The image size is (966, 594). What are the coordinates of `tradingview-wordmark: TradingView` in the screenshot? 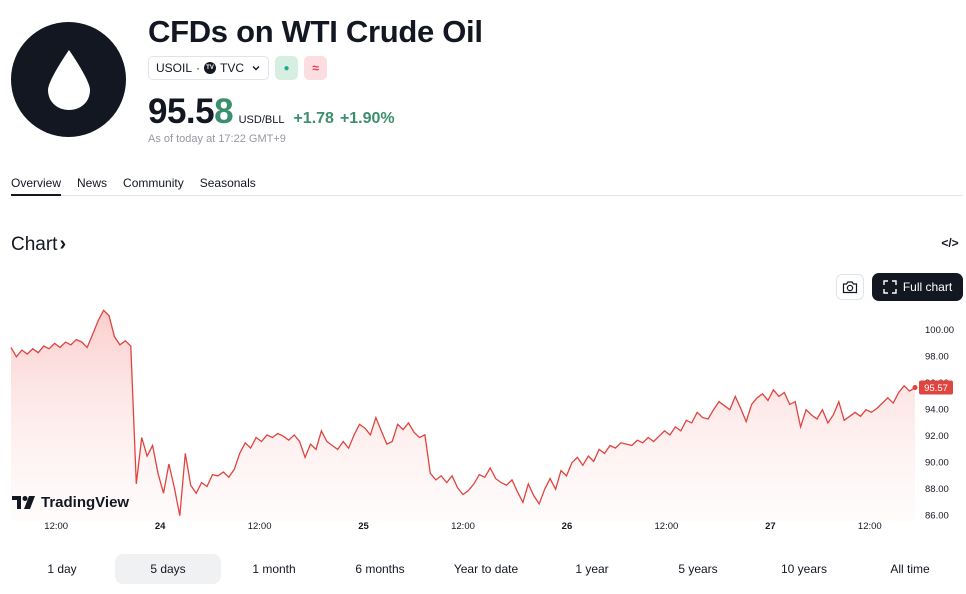 It's located at (85, 502).